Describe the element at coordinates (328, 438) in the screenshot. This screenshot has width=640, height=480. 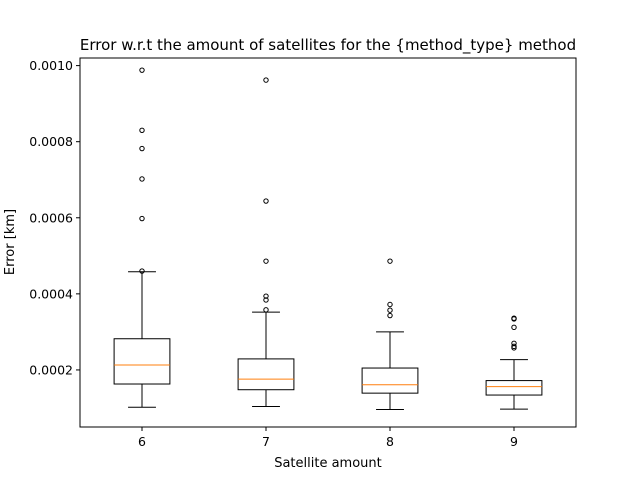
I see `x-axis: 6 7 8 9` at that location.